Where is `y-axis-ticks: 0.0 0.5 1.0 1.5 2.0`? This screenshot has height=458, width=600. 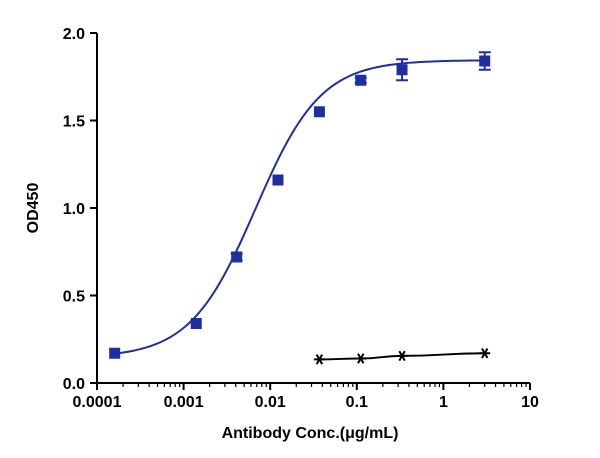 y-axis-ticks: 0.0 0.5 1.0 1.5 2.0 is located at coordinates (80, 209).